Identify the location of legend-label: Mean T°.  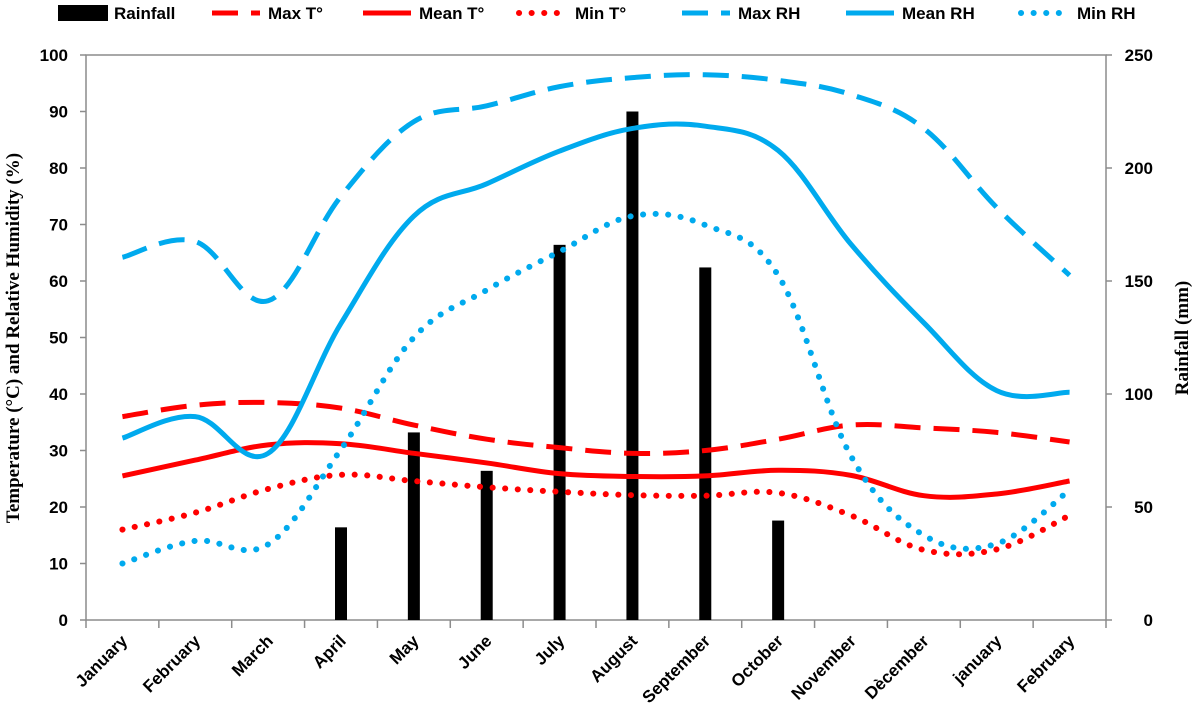
(452, 13).